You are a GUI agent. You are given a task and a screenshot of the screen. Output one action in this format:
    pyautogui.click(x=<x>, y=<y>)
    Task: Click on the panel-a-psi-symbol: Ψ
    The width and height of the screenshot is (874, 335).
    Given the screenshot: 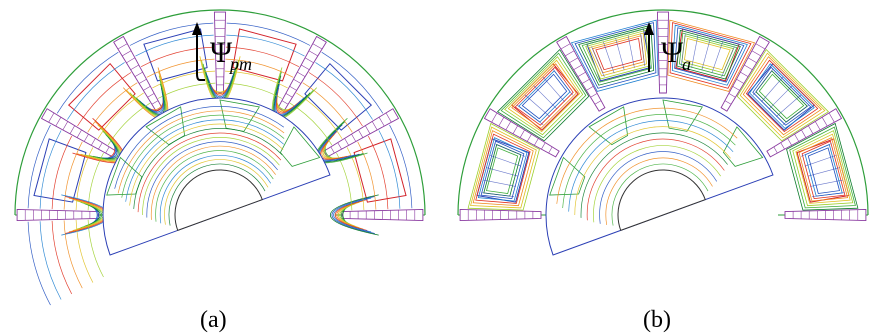 What is the action you would take?
    pyautogui.click(x=221, y=52)
    